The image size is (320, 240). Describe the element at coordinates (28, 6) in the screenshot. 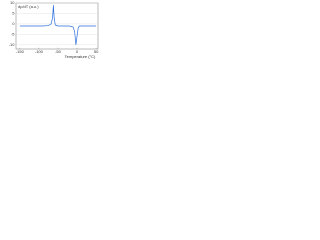

I see `y-axis-label: dp/dT (a.u.)` at that location.